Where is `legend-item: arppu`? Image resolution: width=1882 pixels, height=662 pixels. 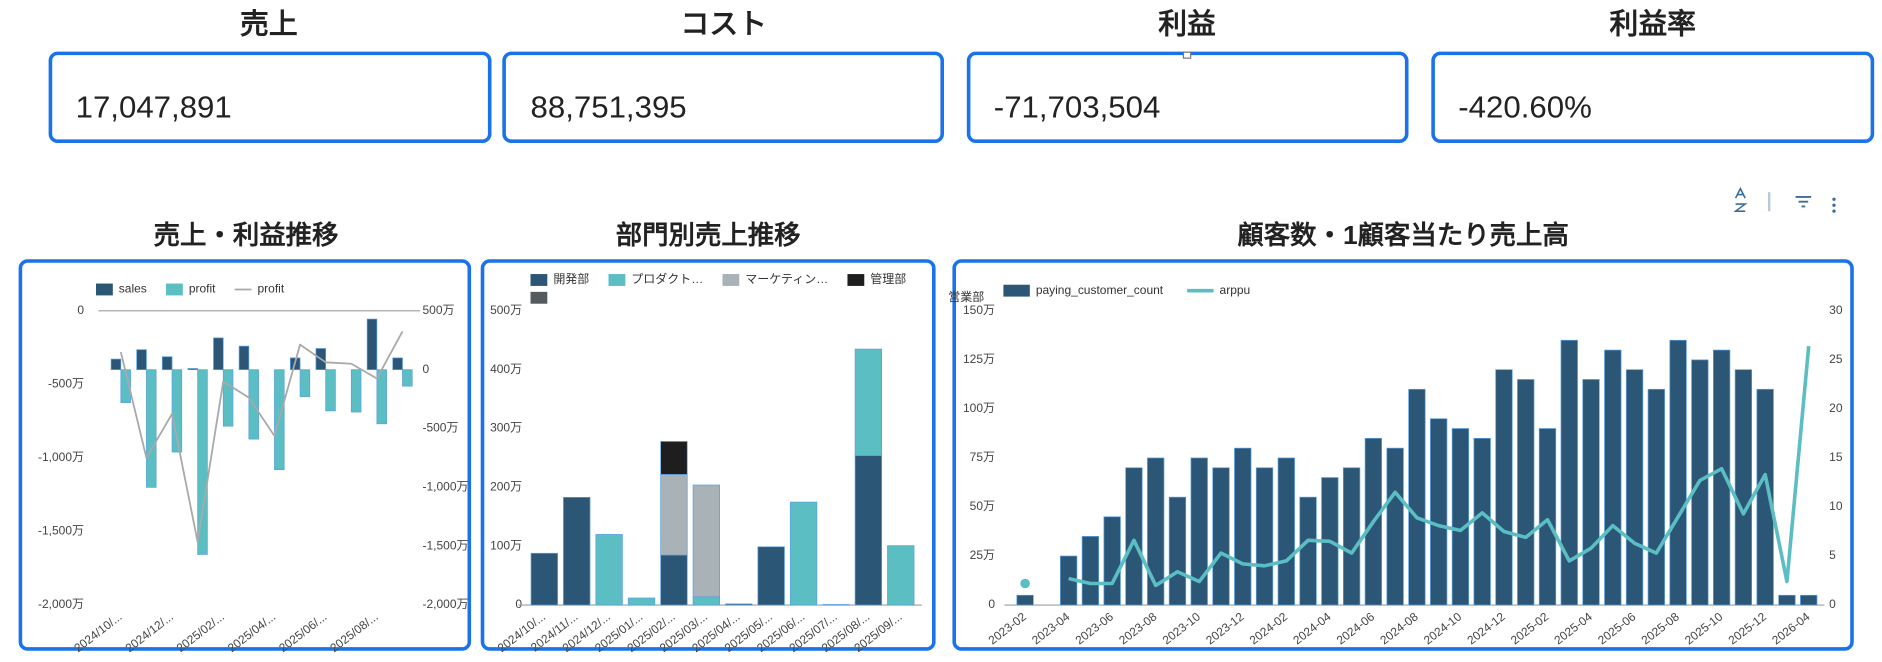
legend-item: arppu is located at coordinates (1218, 290).